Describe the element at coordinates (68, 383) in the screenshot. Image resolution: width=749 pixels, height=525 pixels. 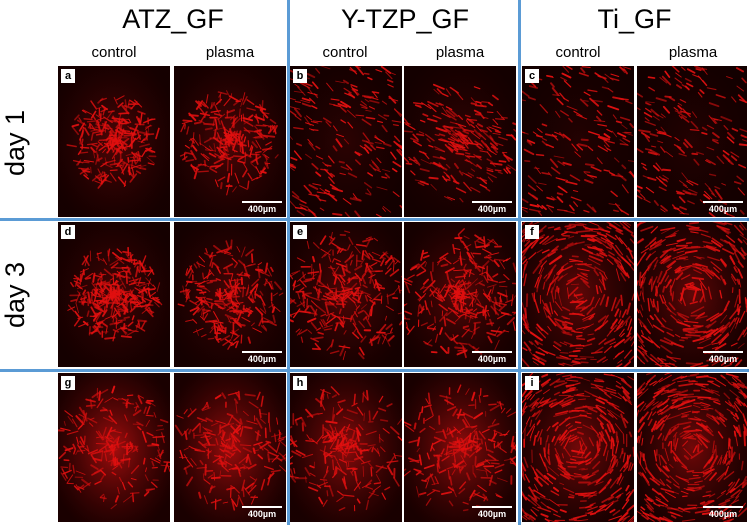
I see `panel-letter: g` at that location.